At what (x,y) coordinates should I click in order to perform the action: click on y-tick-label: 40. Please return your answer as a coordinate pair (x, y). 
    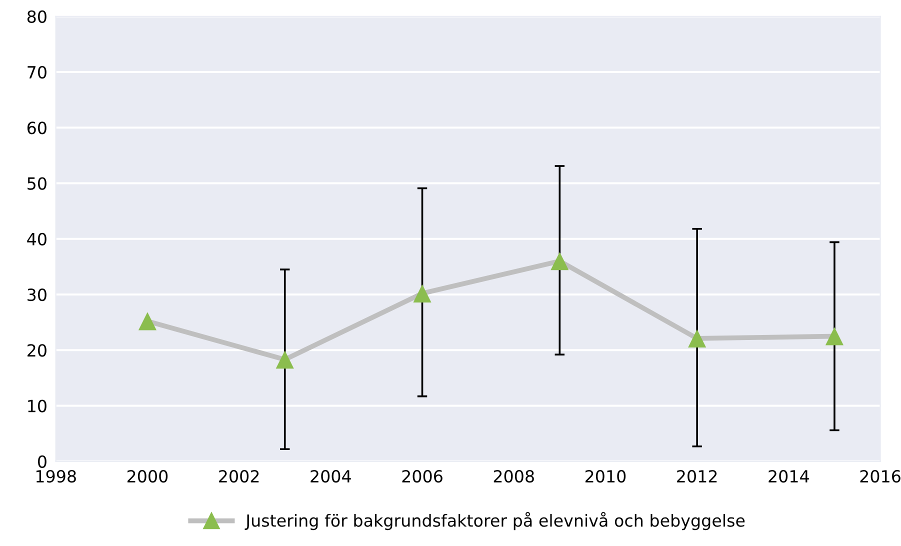
    Looking at the image, I should click on (36, 239).